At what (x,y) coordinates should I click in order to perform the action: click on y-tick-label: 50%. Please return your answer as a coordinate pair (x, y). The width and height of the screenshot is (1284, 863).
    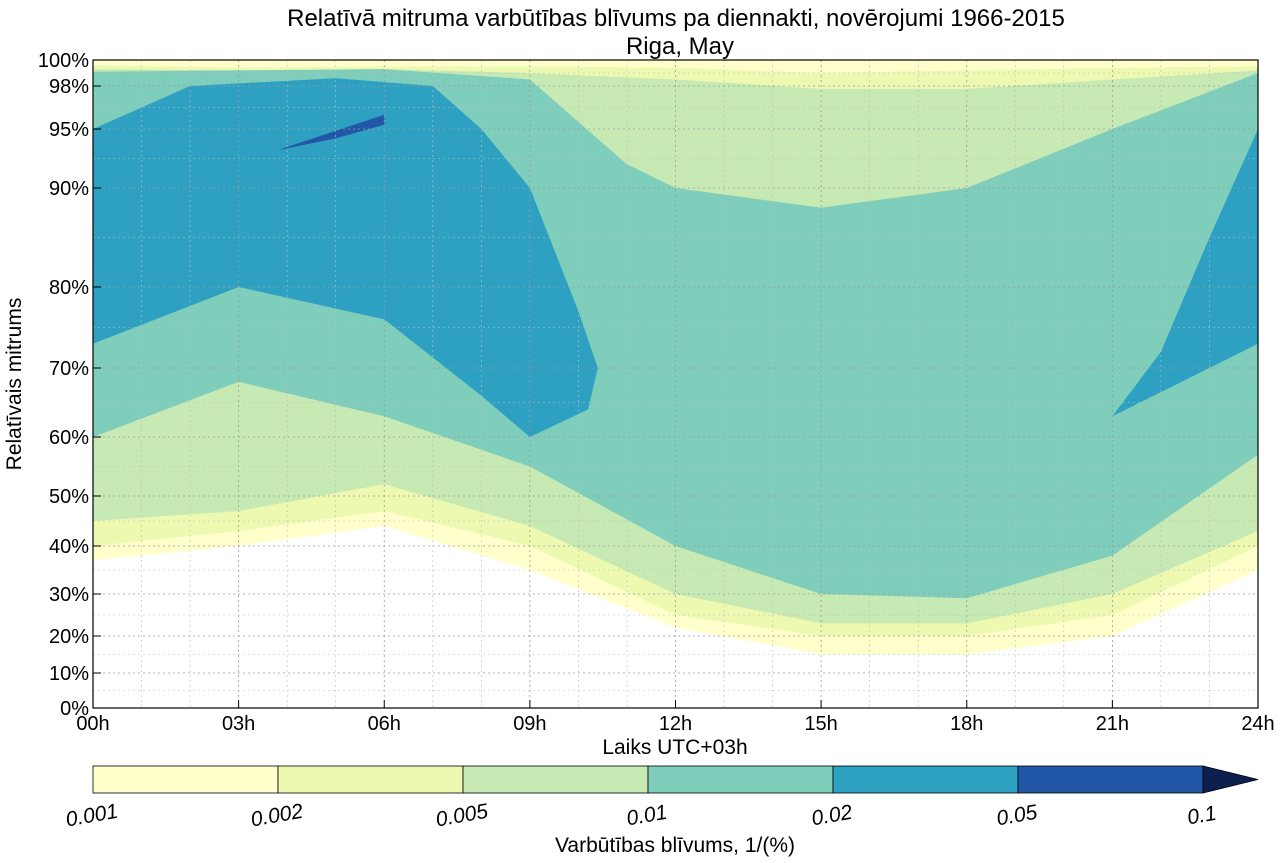
    Looking at the image, I should click on (69, 497).